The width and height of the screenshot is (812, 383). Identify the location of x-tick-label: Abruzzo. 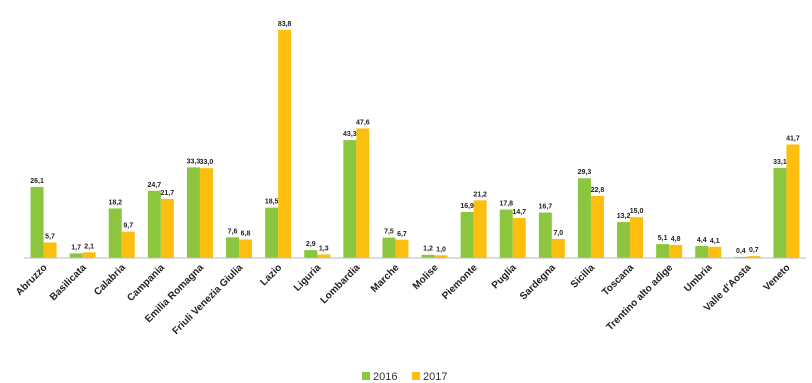
(32, 280).